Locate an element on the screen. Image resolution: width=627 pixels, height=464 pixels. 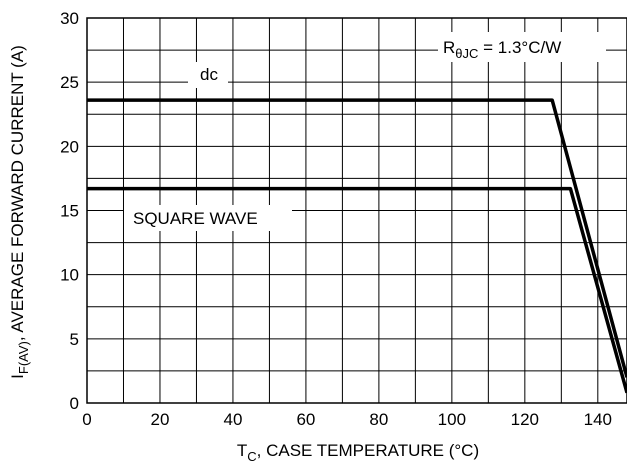
x-tick-label: 100 is located at coordinates (452, 419).